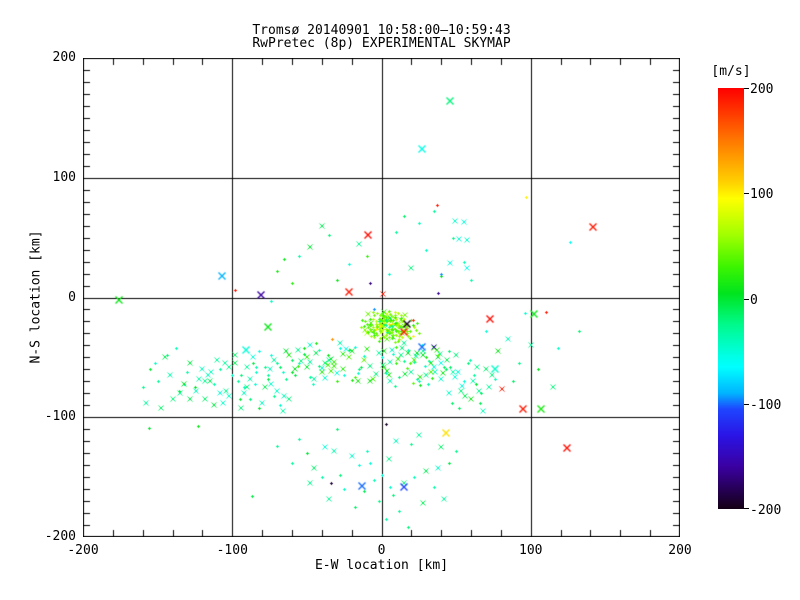 The width and height of the screenshot is (800, 600). I want to click on x-axis-title: E-W location [km], so click(381, 565).